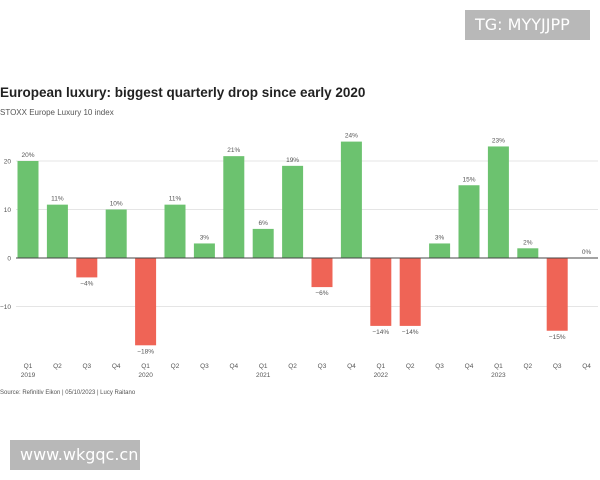  I want to click on data-label: −6%, so click(321, 293).